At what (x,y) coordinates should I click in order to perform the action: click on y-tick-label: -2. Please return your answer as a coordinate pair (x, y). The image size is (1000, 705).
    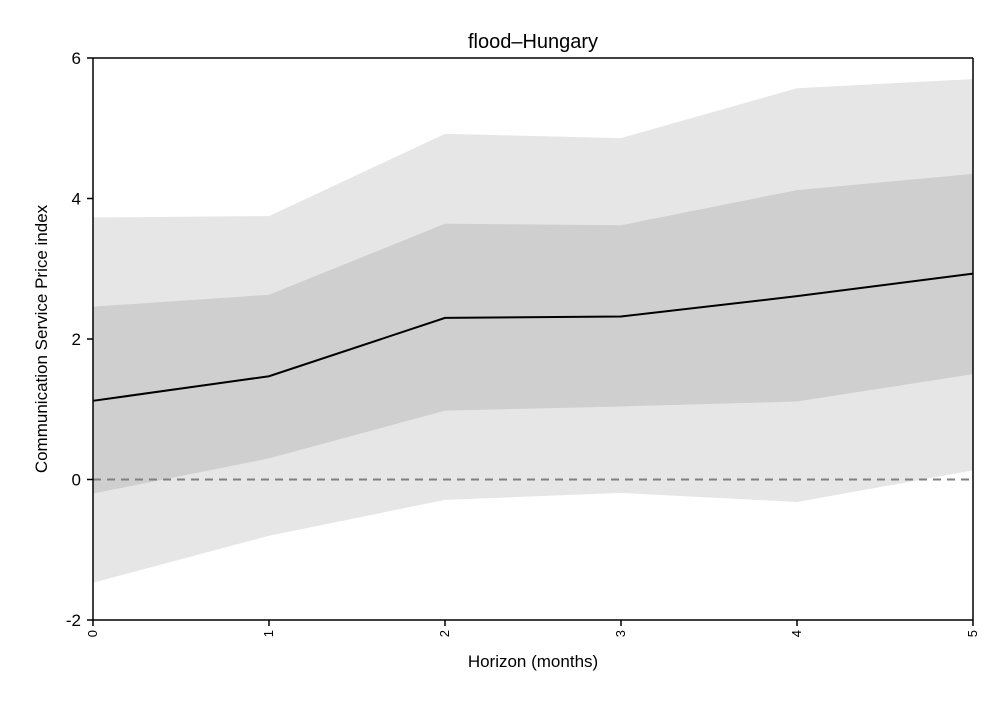
    Looking at the image, I should click on (73, 620).